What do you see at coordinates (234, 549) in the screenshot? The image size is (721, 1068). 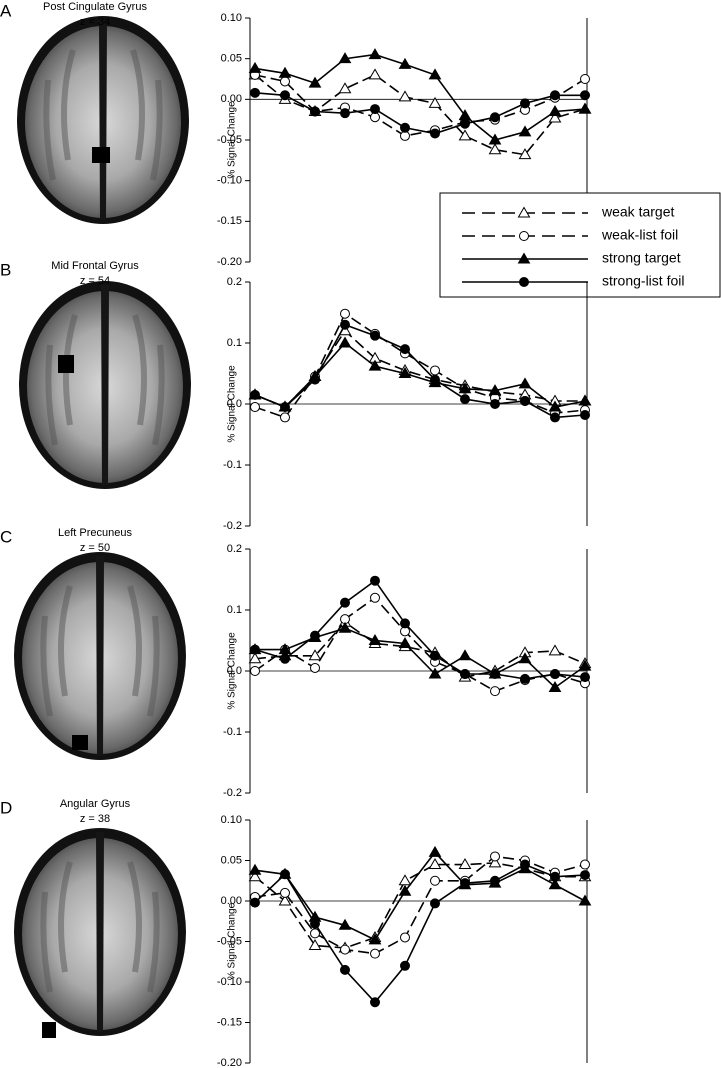 I see `y-tick-label: 0.2` at bounding box center [234, 549].